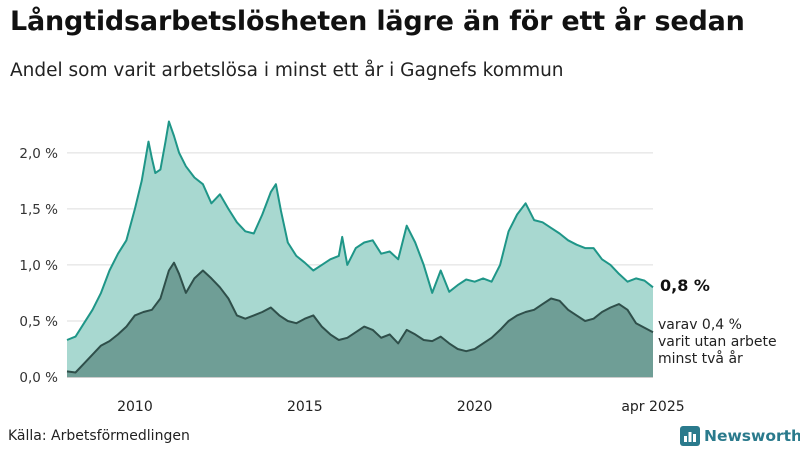  I want to click on brand-name: Newsworthy, so click(752, 436).